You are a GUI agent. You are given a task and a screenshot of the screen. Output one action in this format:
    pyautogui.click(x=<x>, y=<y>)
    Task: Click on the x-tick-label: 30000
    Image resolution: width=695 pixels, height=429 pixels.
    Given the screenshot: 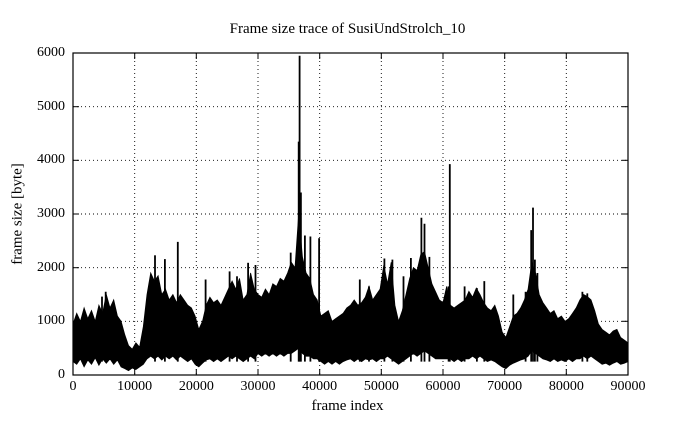 What is the action you would take?
    pyautogui.click(x=258, y=386)
    